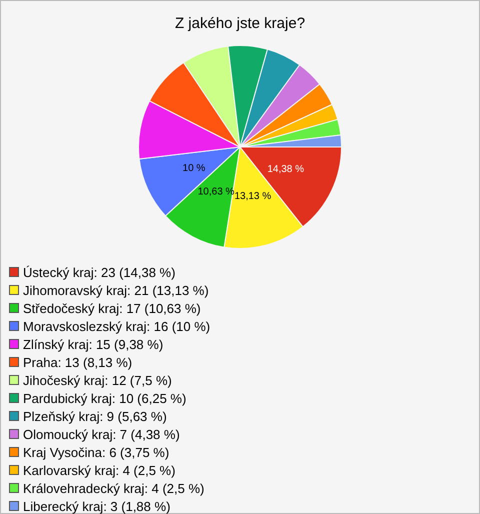  What do you see at coordinates (96, 453) in the screenshot?
I see `legend-label: Kraj Vysočina: 6 (3,75 %)` at bounding box center [96, 453].